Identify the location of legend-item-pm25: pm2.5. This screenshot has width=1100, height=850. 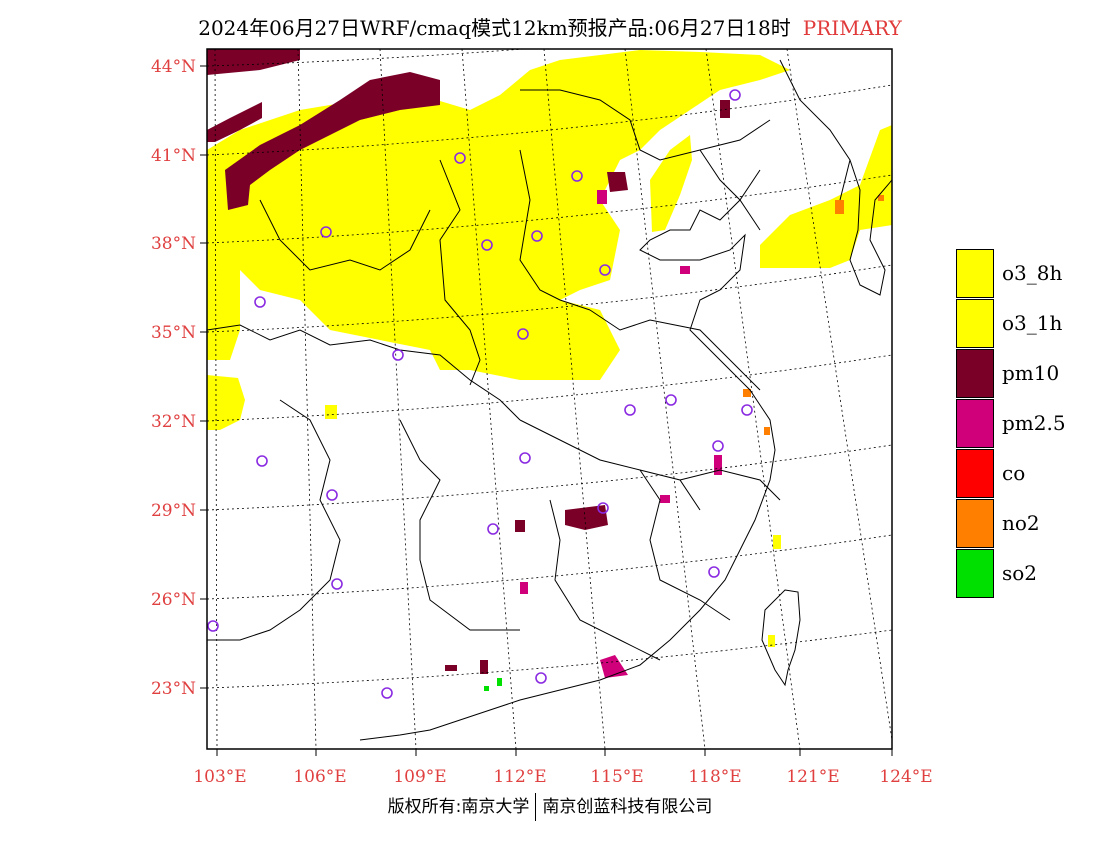
(1026, 424).